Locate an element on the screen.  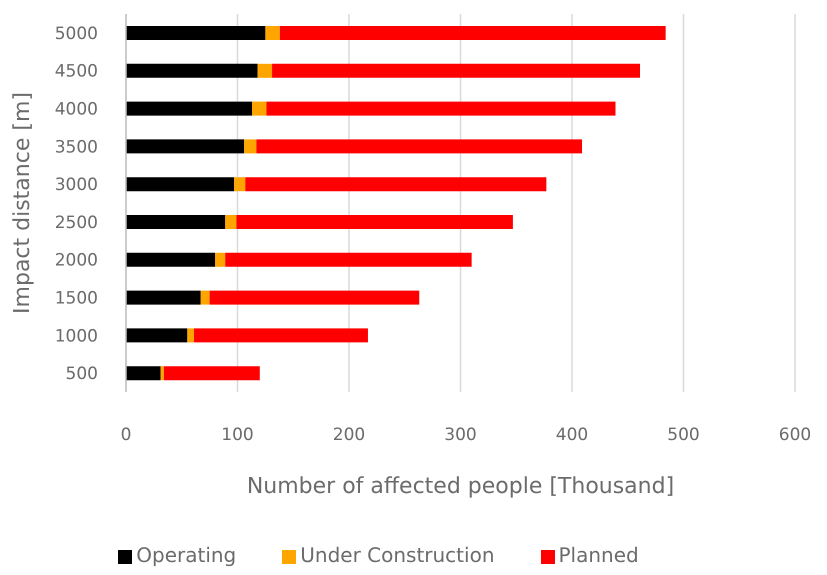
legend-label: Operating is located at coordinates (186, 555).